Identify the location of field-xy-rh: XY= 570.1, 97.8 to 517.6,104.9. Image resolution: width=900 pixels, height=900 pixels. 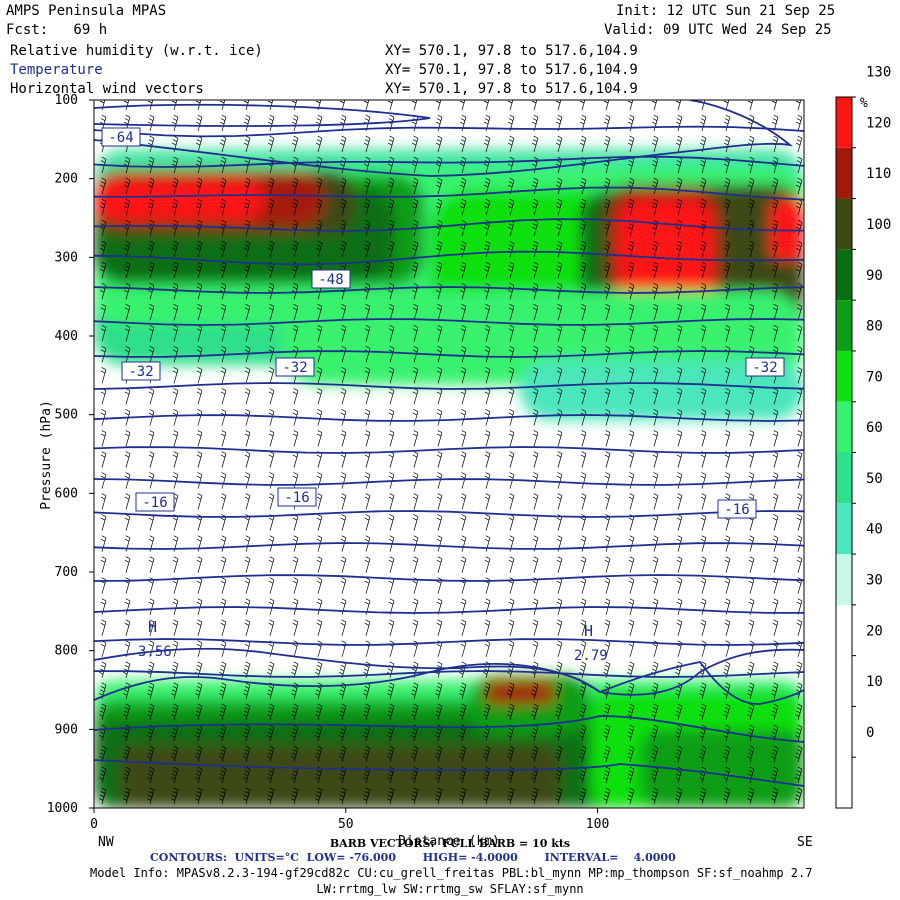
(511, 51).